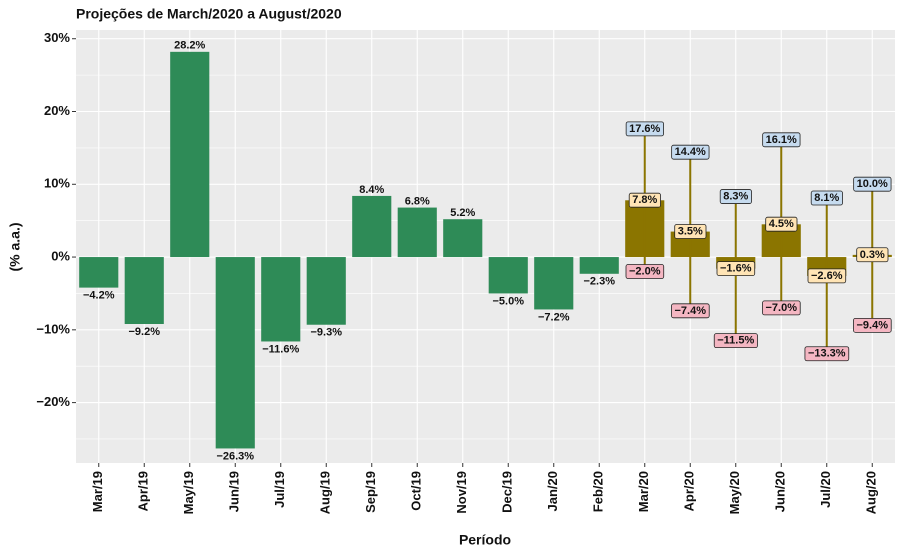  Describe the element at coordinates (57, 183) in the screenshot. I see `y-tick-label: 10%` at that location.